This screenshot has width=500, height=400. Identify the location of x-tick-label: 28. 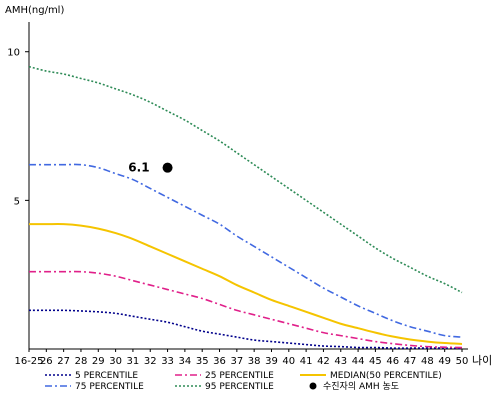
(81, 361).